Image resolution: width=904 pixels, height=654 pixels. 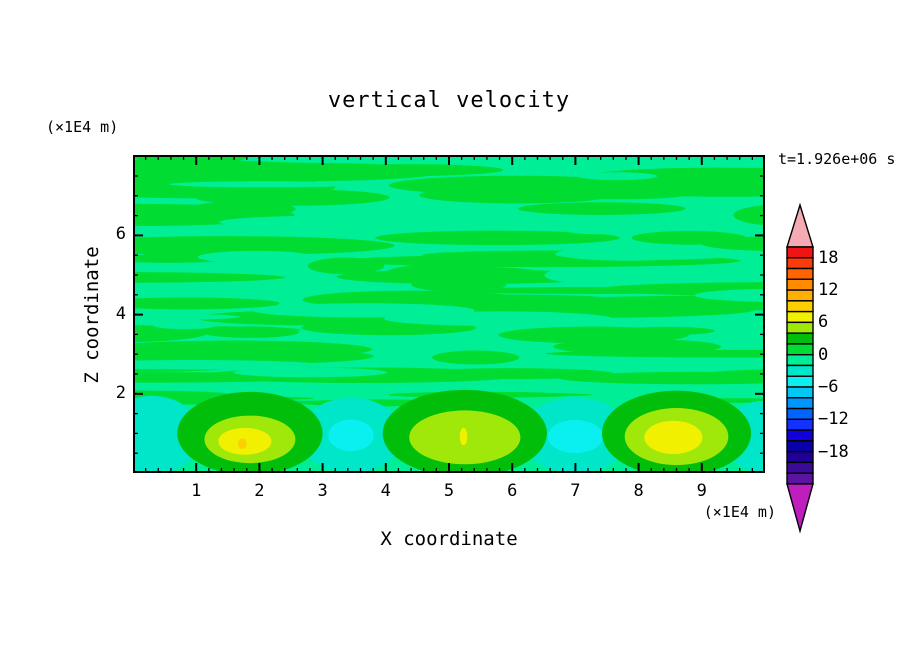 I want to click on colorbar-tick-label: −6, so click(x=828, y=387).